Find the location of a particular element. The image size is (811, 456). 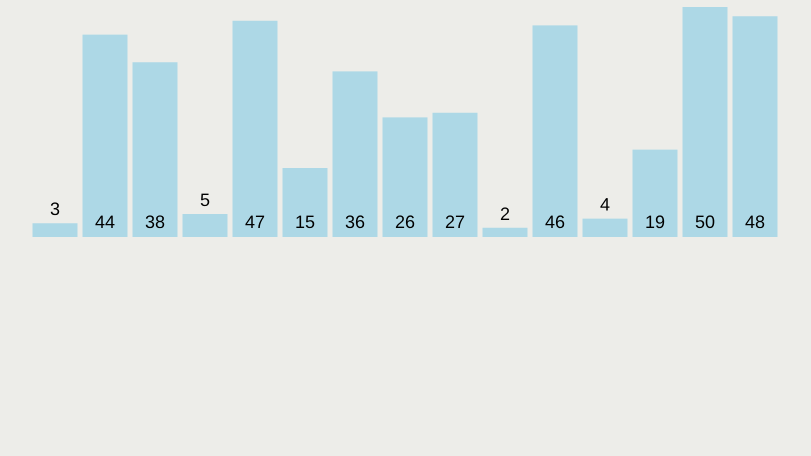

data-label: 5 is located at coordinates (205, 200).